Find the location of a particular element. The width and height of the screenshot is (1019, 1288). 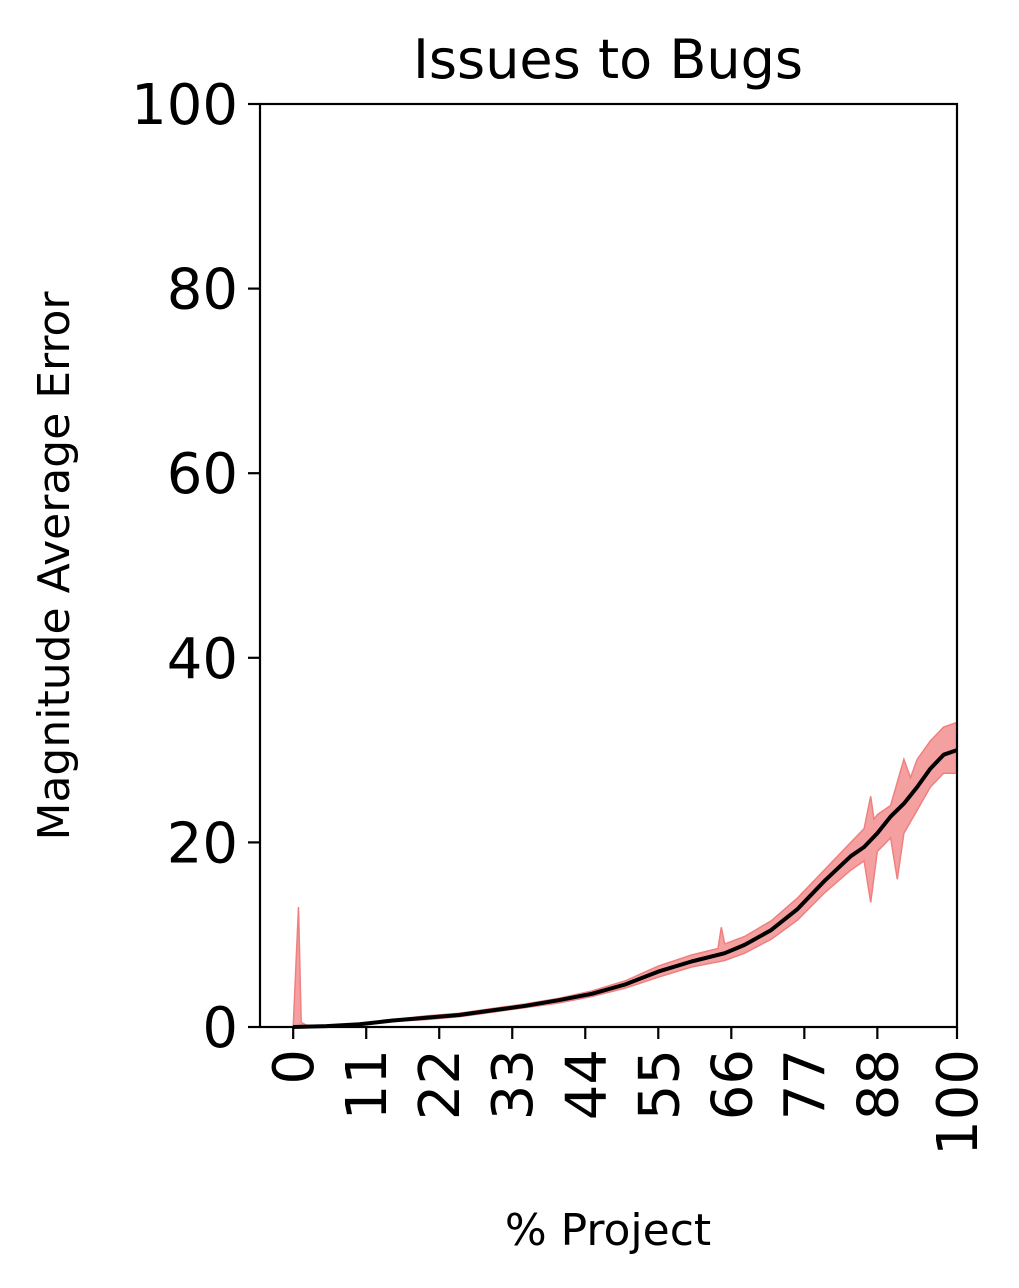

x-tick-label: 11 is located at coordinates (367, 1084).